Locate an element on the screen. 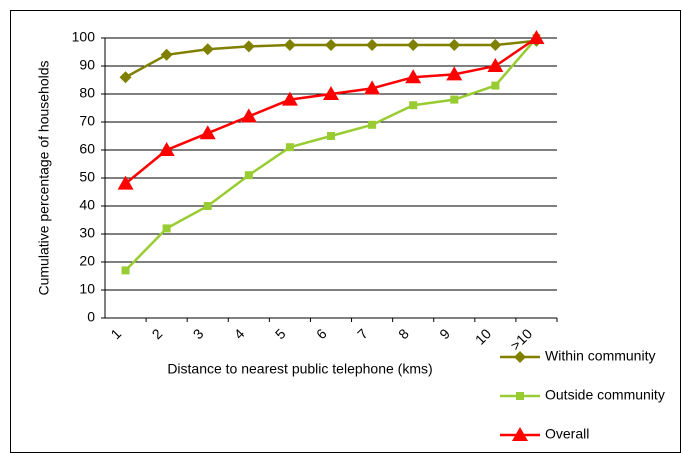  y-tick-label: 100 is located at coordinates (84, 37).